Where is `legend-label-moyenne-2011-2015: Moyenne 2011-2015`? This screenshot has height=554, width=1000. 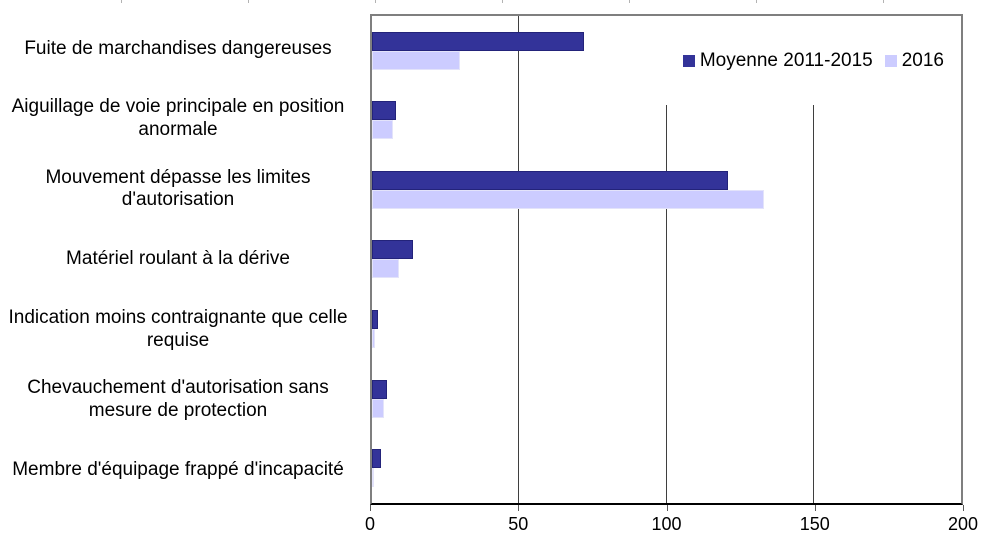 legend-label-moyenne-2011-2015: Moyenne 2011-2015 is located at coordinates (786, 60).